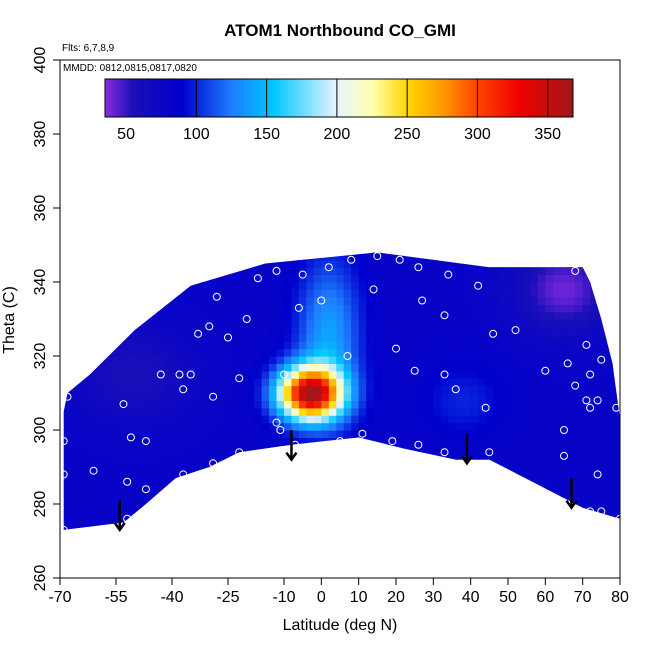 The width and height of the screenshot is (650, 650). Describe the element at coordinates (40, 60) in the screenshot. I see `y-tick-label: 400` at that location.